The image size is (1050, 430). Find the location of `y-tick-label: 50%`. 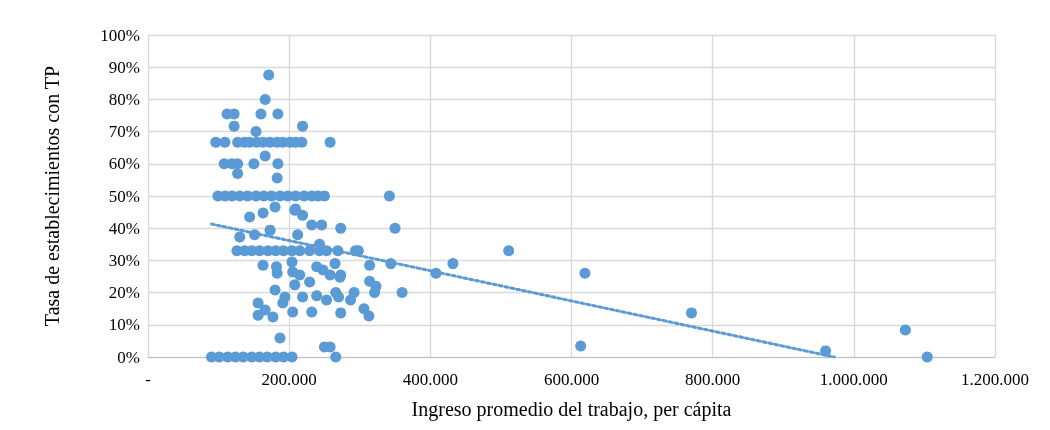

y-tick-label: 50% is located at coordinates (124, 196).